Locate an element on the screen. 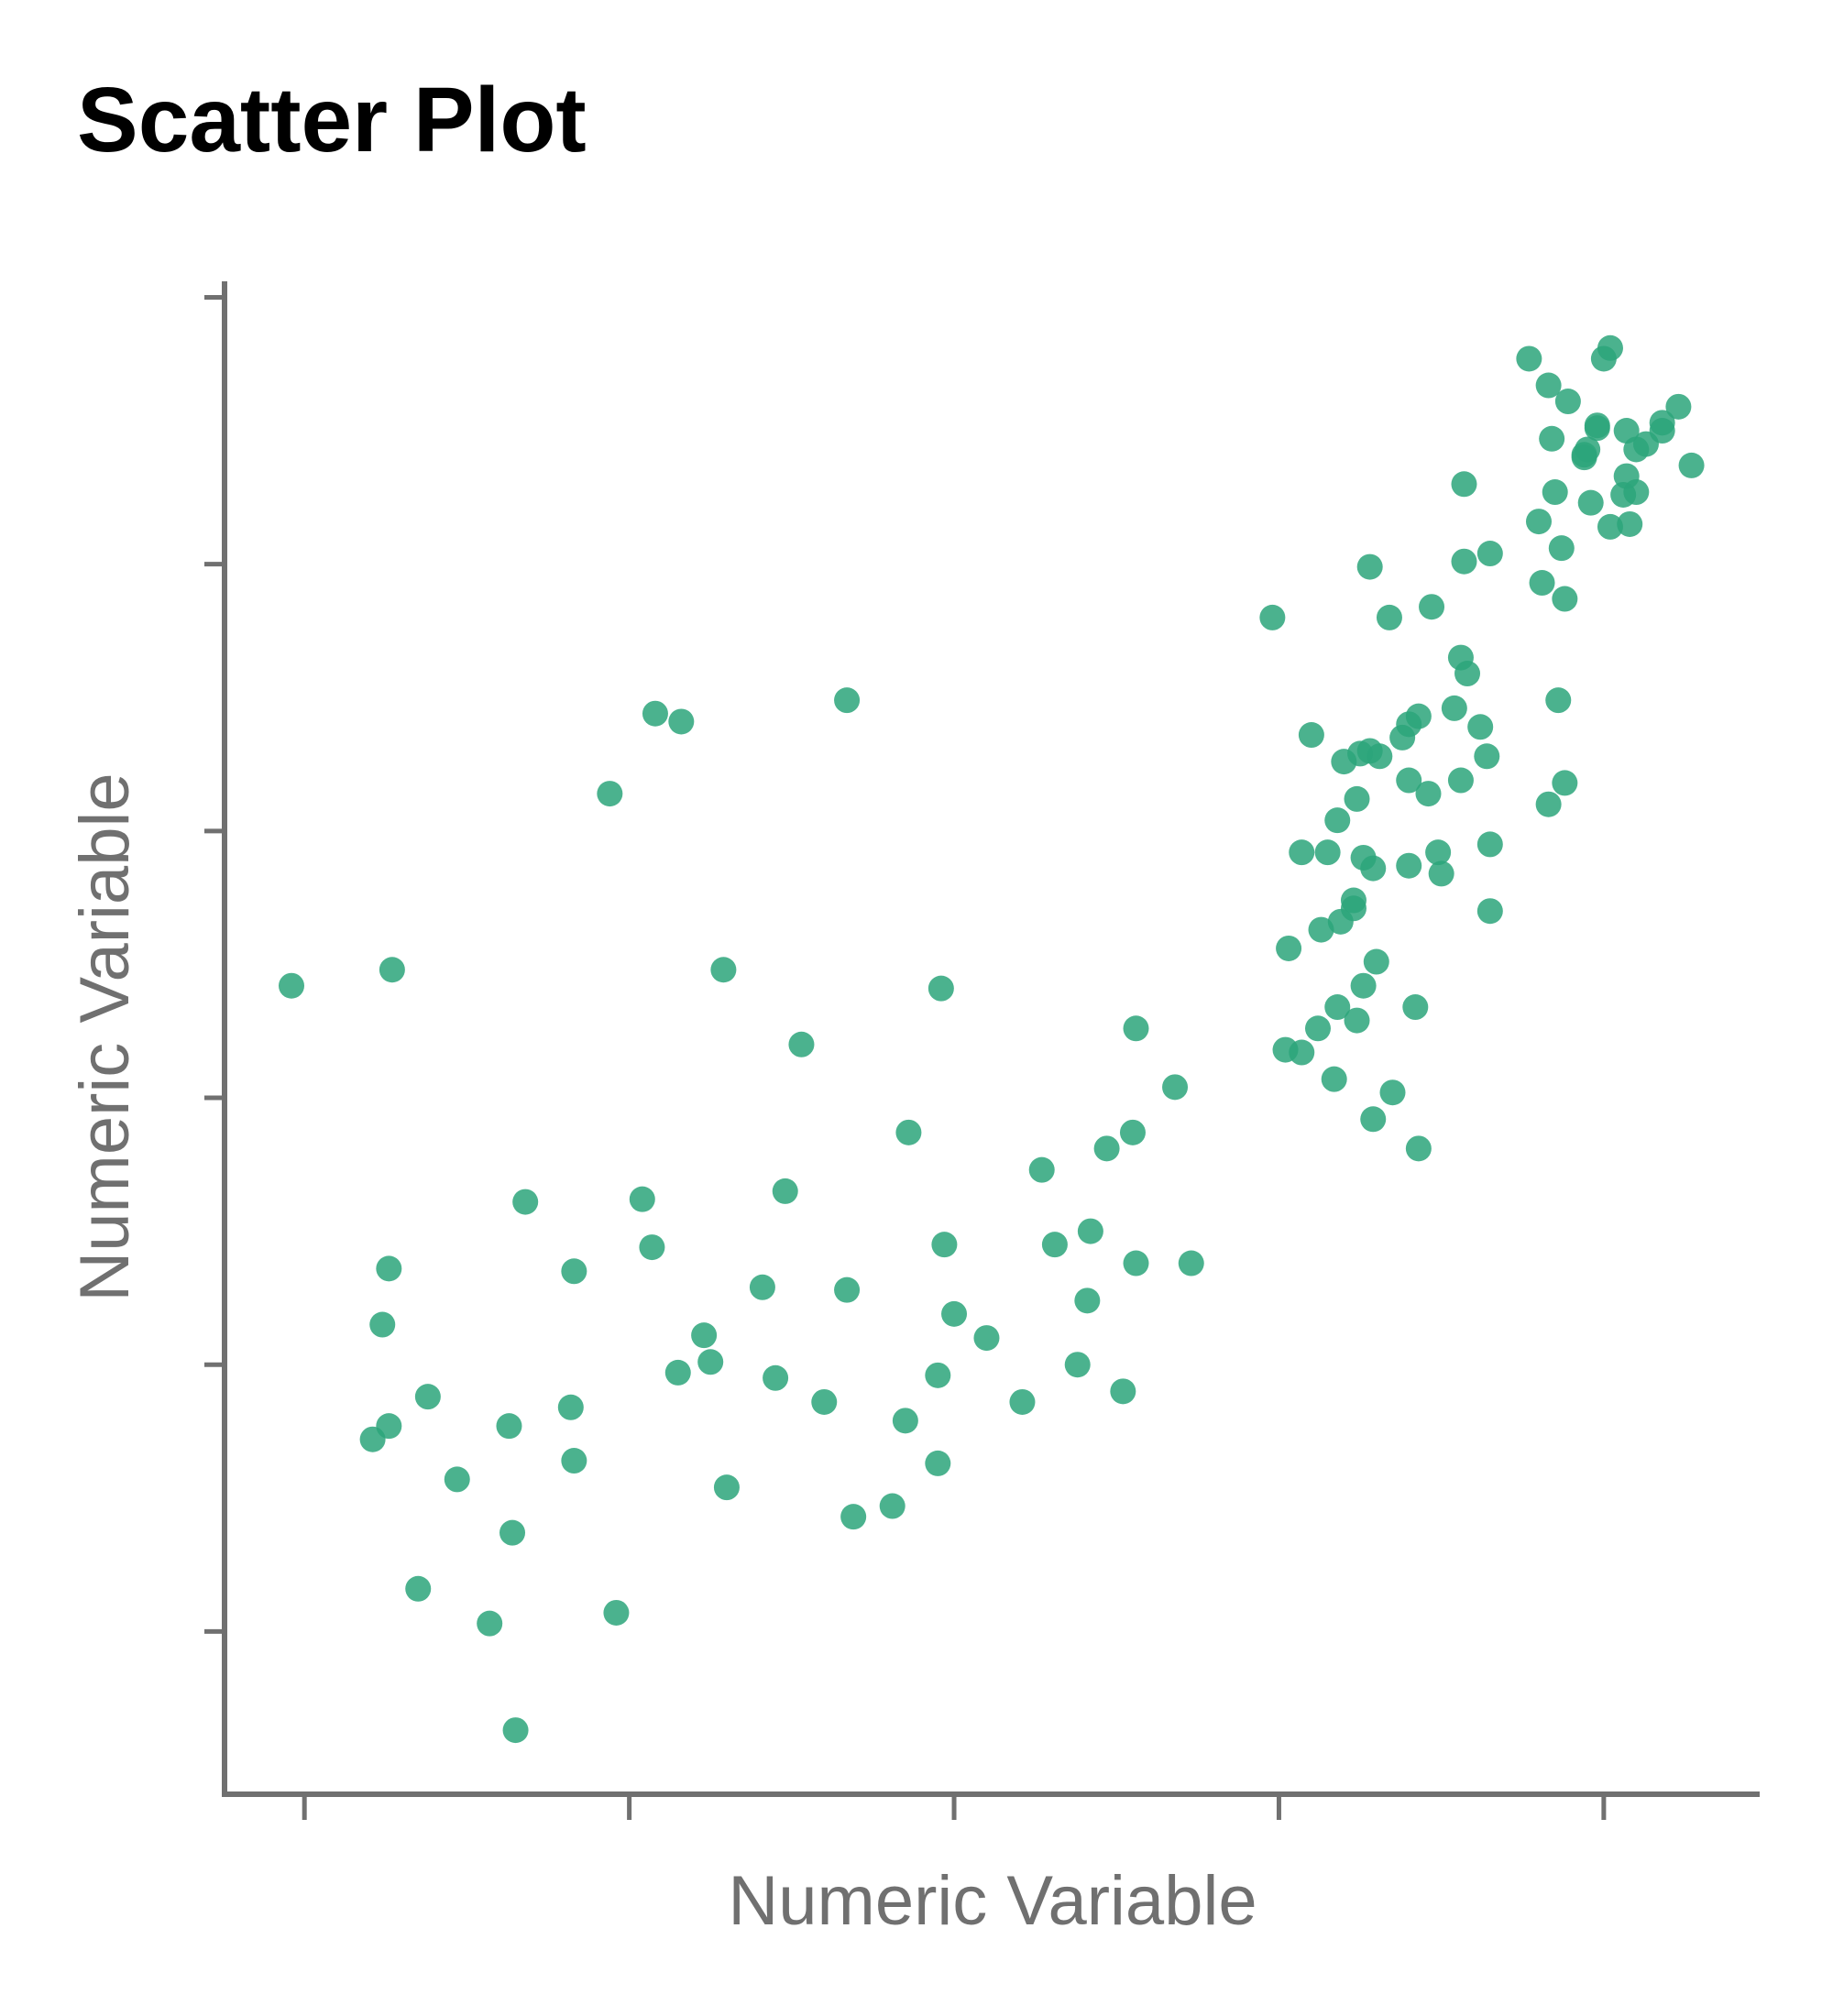 The height and width of the screenshot is (2016, 1833). x-axis-label: Numeric Variable is located at coordinates (992, 1901).